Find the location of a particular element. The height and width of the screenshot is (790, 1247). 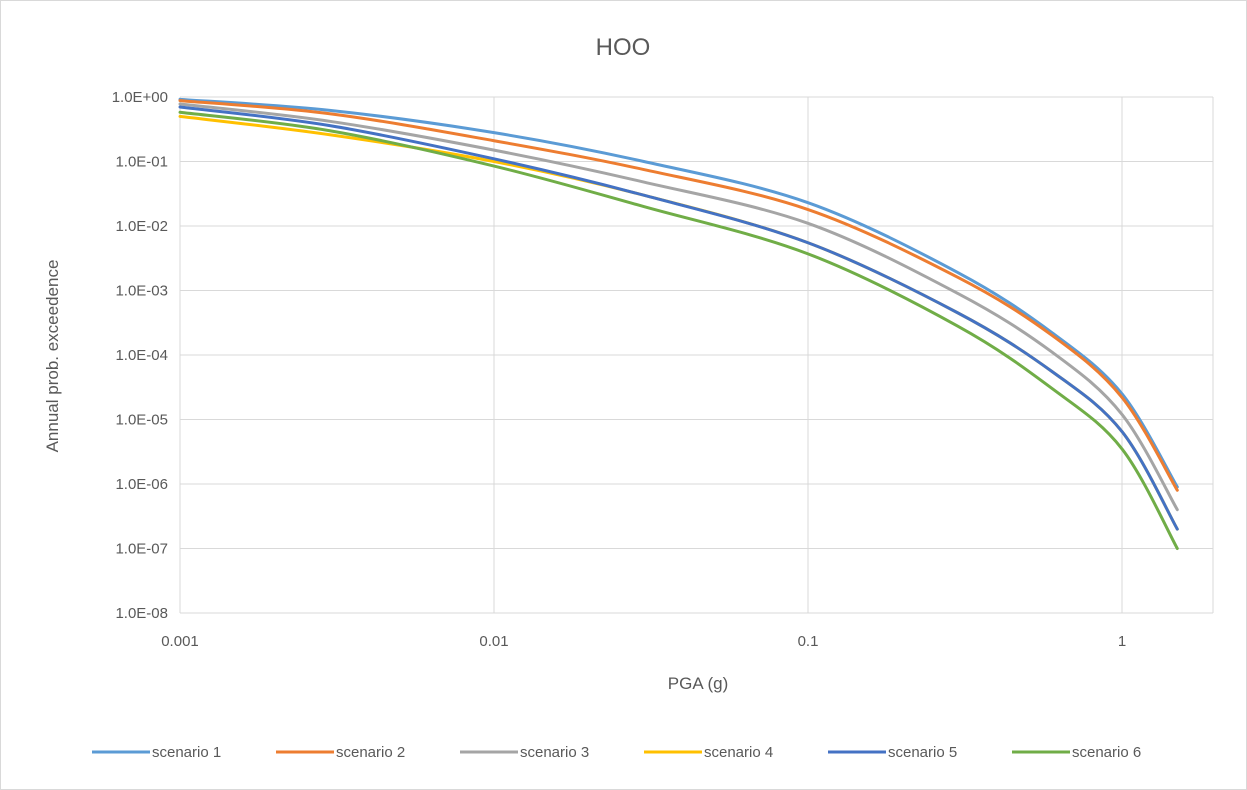

y-tick-label: 1.0E-03 is located at coordinates (141, 291).